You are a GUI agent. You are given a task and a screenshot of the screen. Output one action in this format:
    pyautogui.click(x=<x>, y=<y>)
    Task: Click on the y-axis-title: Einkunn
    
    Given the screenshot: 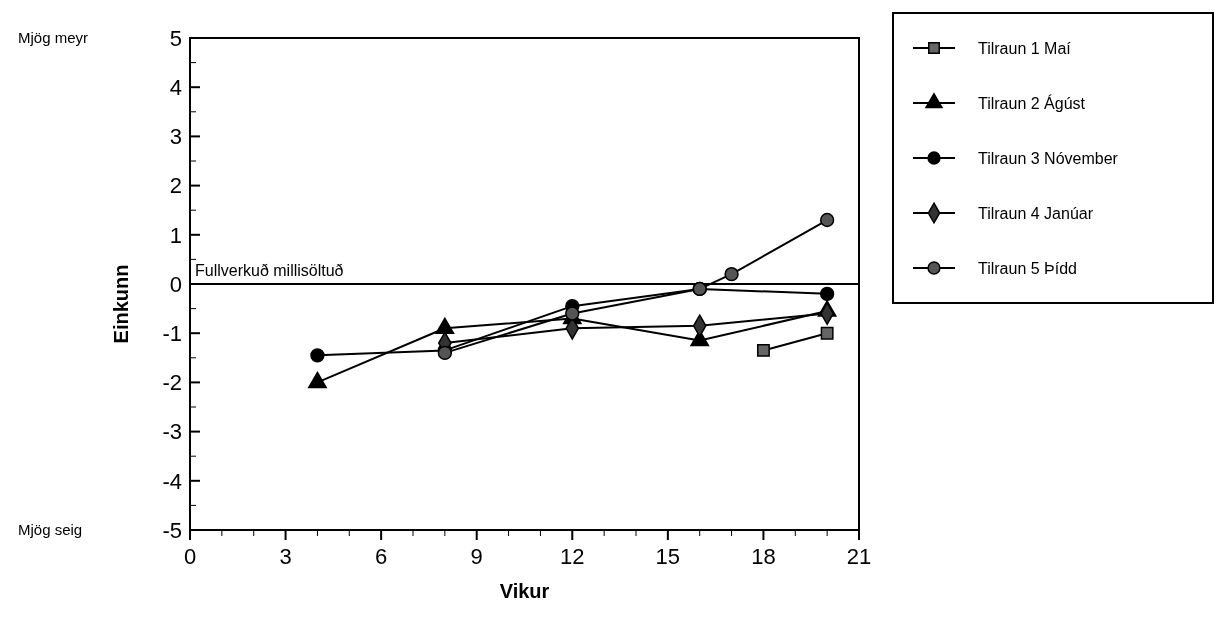 What is the action you would take?
    pyautogui.click(x=121, y=304)
    